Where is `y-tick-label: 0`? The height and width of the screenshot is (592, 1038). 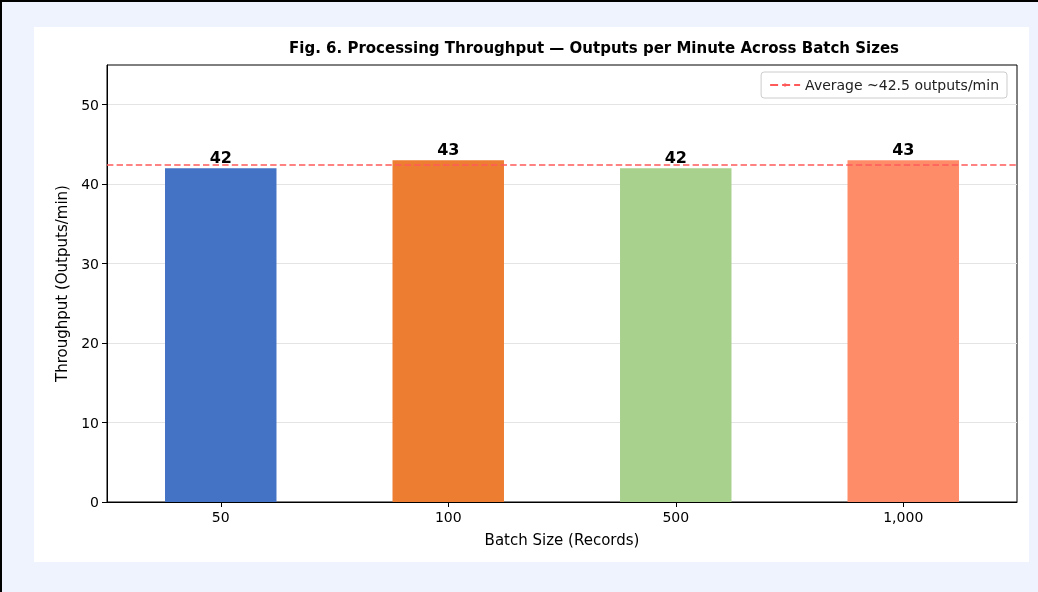
y-tick-label: 0 is located at coordinates (94, 502).